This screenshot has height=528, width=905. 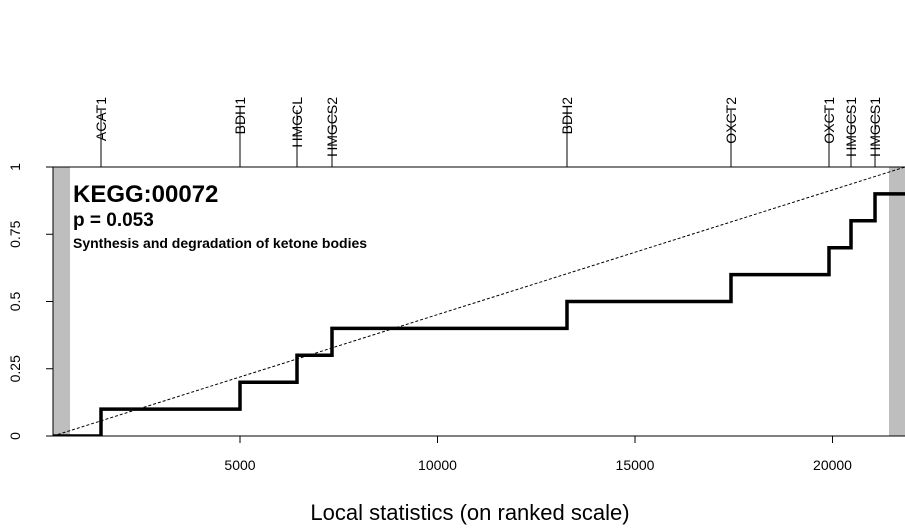 What do you see at coordinates (240, 116) in the screenshot?
I see `gene-label: BDH1` at bounding box center [240, 116].